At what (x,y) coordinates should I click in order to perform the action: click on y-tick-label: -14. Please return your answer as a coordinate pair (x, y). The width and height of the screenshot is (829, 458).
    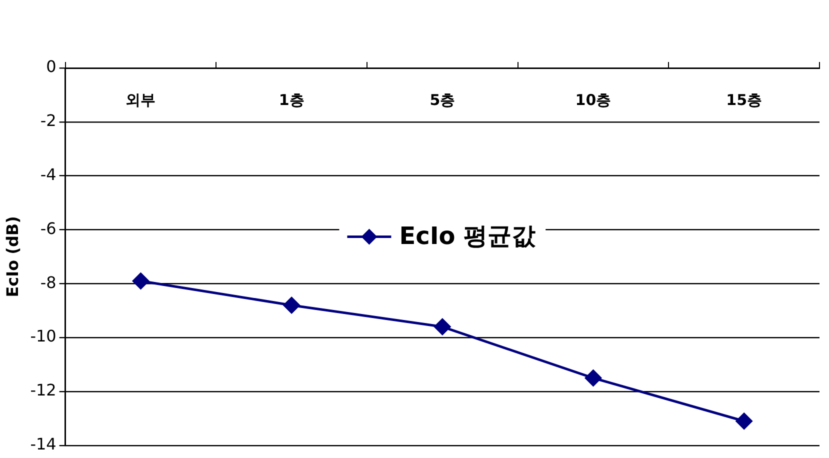
    Looking at the image, I should click on (43, 444).